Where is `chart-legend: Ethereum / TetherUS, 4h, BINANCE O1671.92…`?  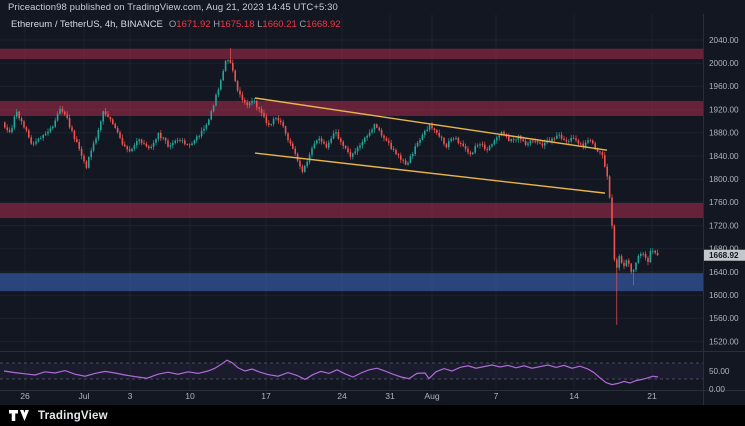
chart-legend: Ethereum / TetherUS, 4h, BINANCE O1671.92… is located at coordinates (176, 24).